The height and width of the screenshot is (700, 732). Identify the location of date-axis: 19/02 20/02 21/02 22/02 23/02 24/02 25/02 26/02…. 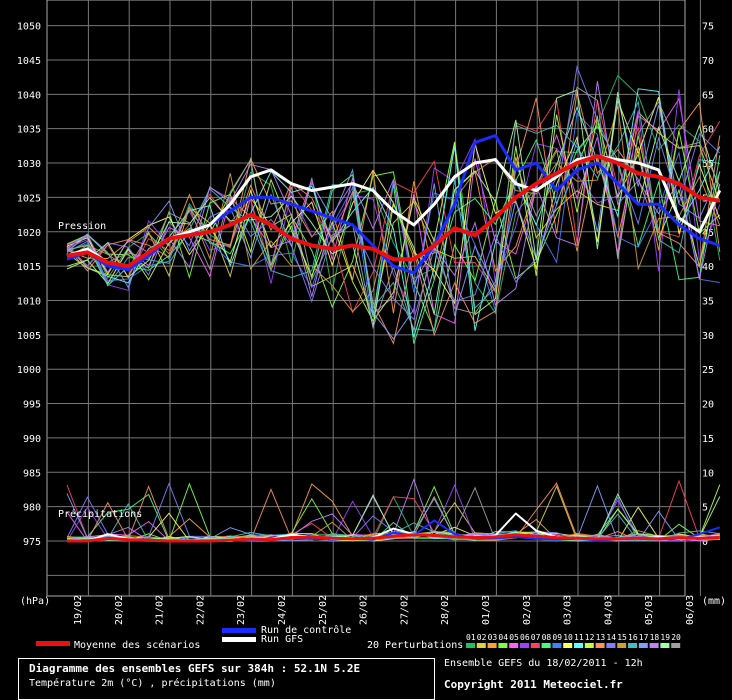
(384, 610).